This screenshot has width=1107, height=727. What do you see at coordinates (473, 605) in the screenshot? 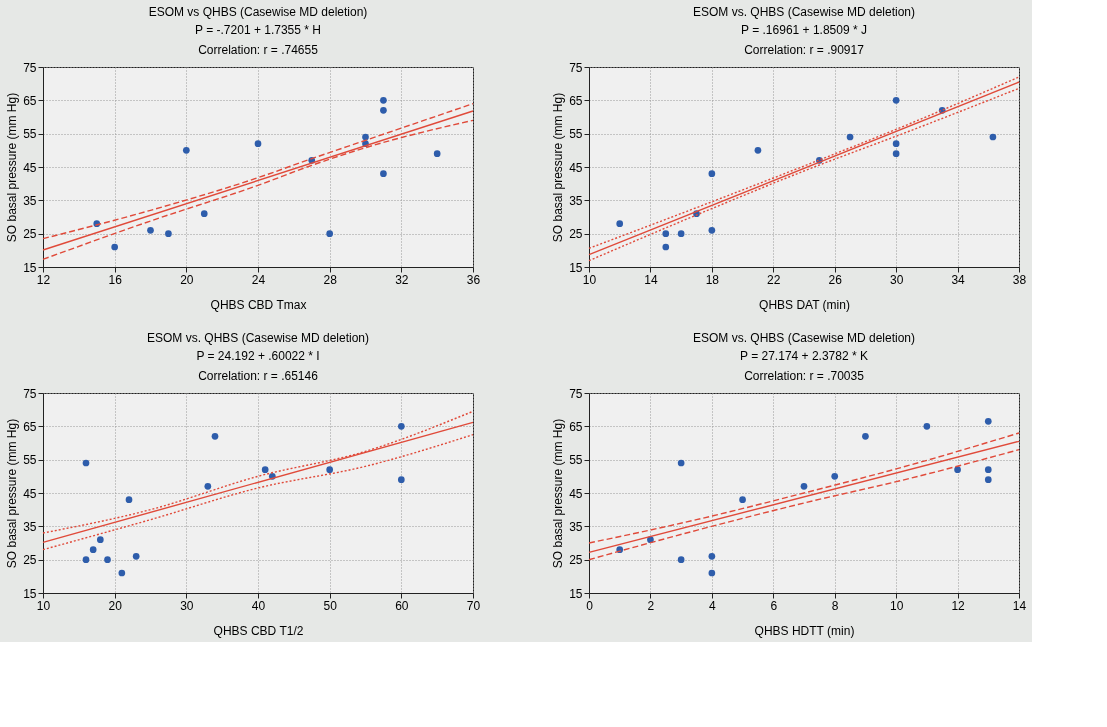
I see `x-tick-label: 70` at bounding box center [473, 605].